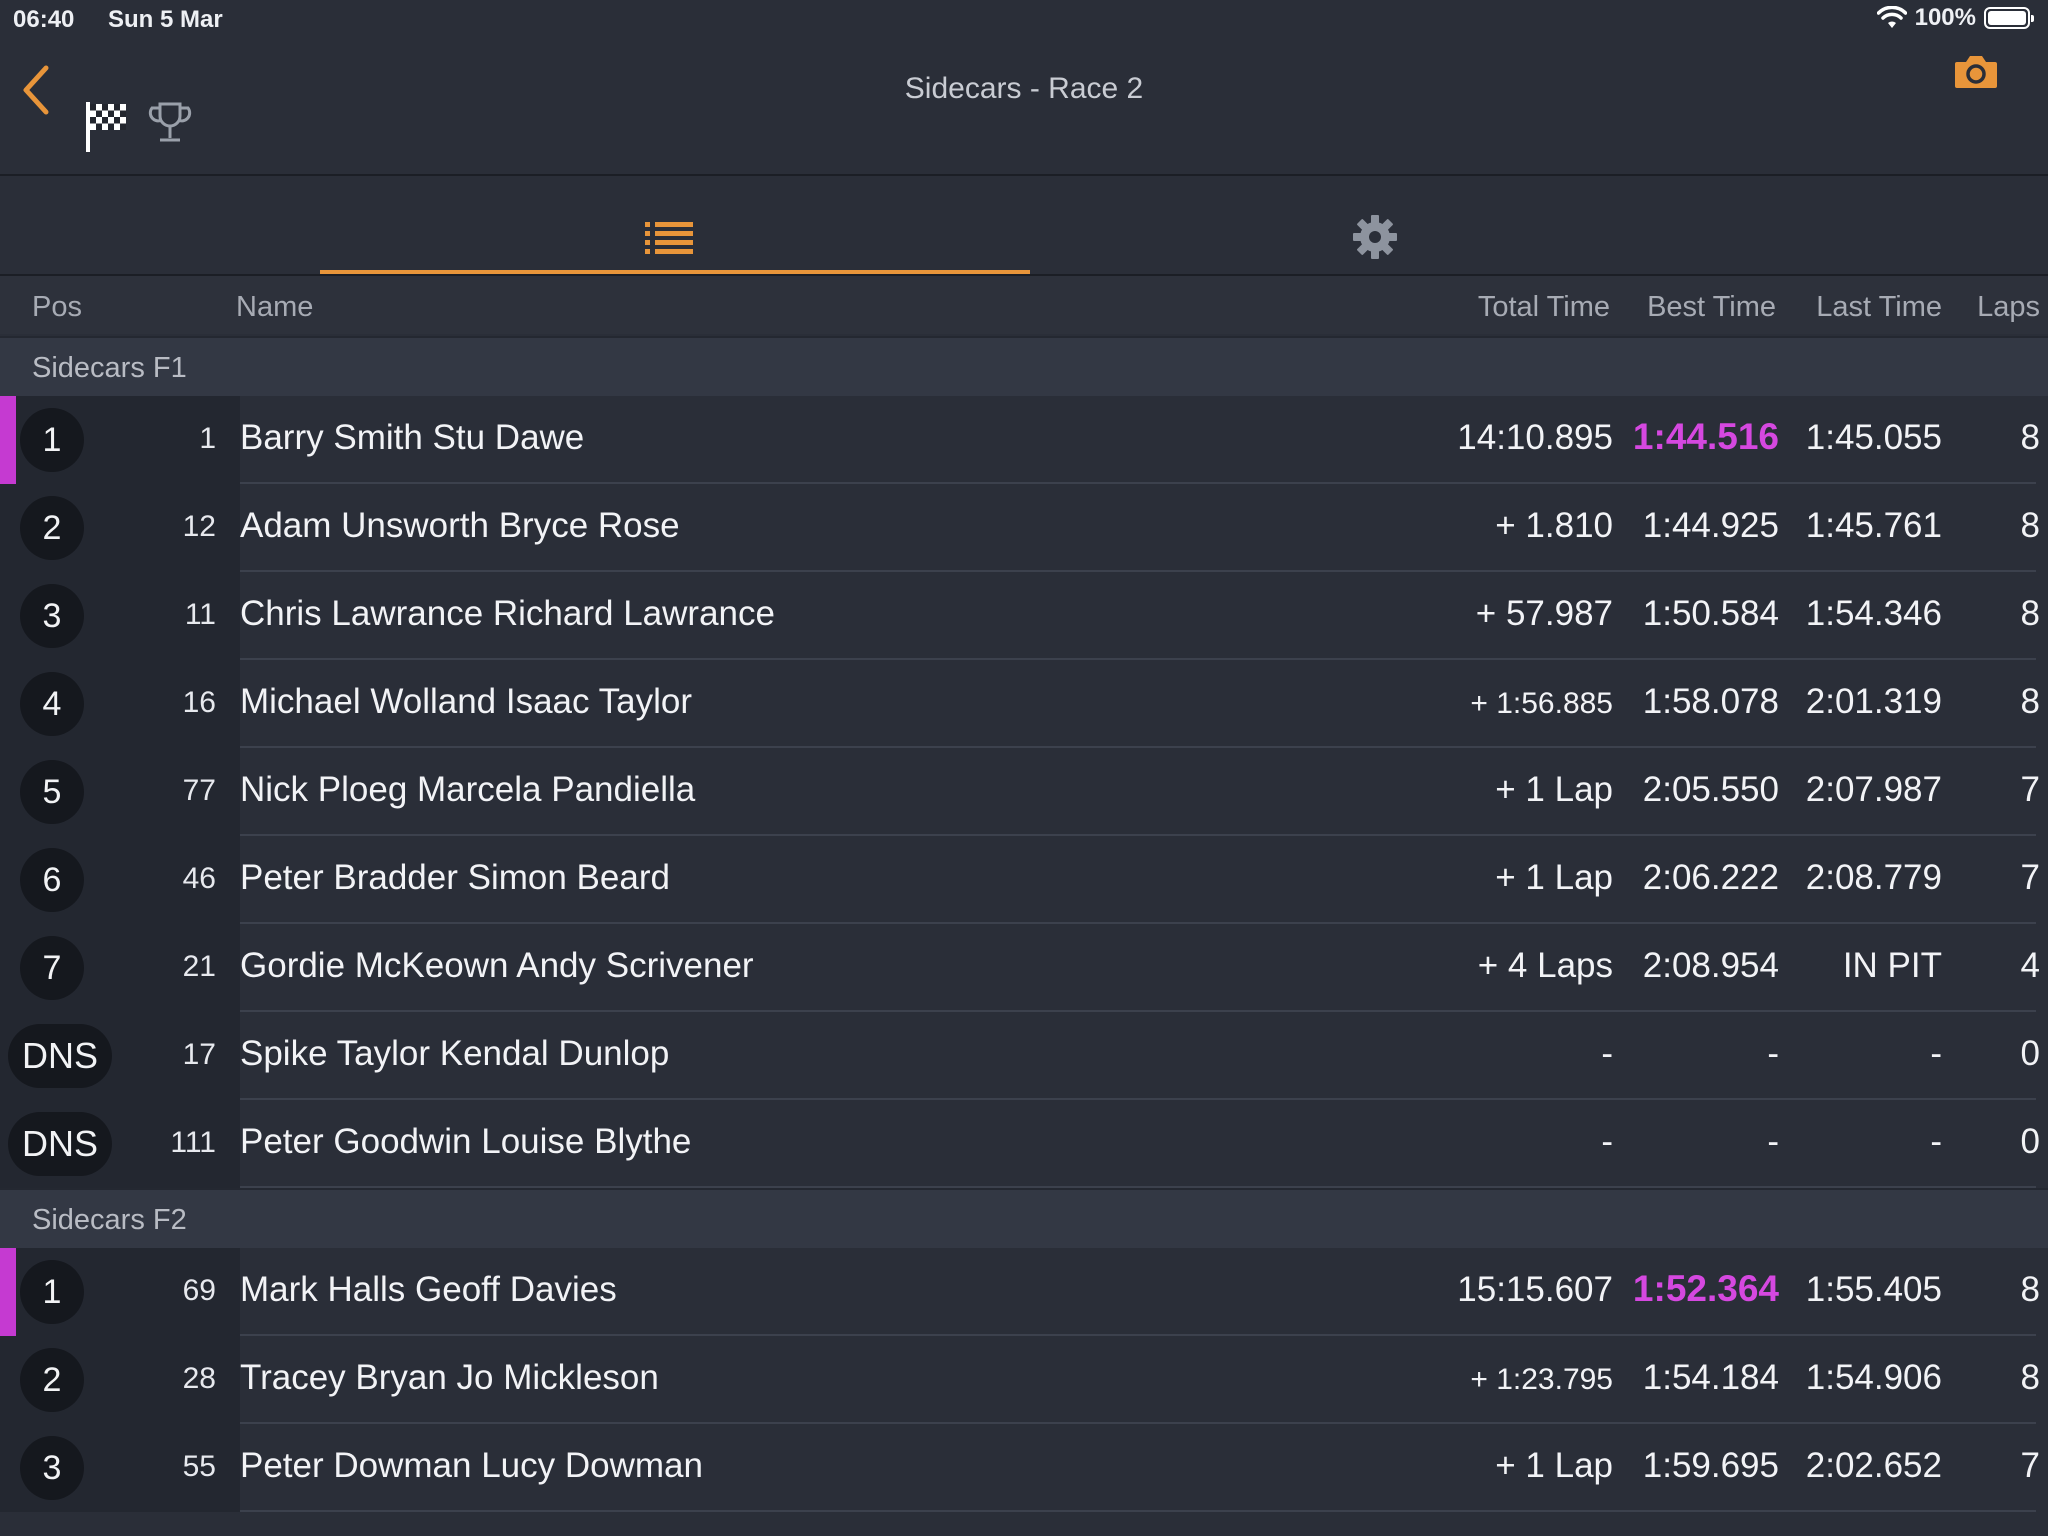 This screenshot has height=1536, width=2048. I want to click on section-title: Sidecars F1, so click(109, 368).